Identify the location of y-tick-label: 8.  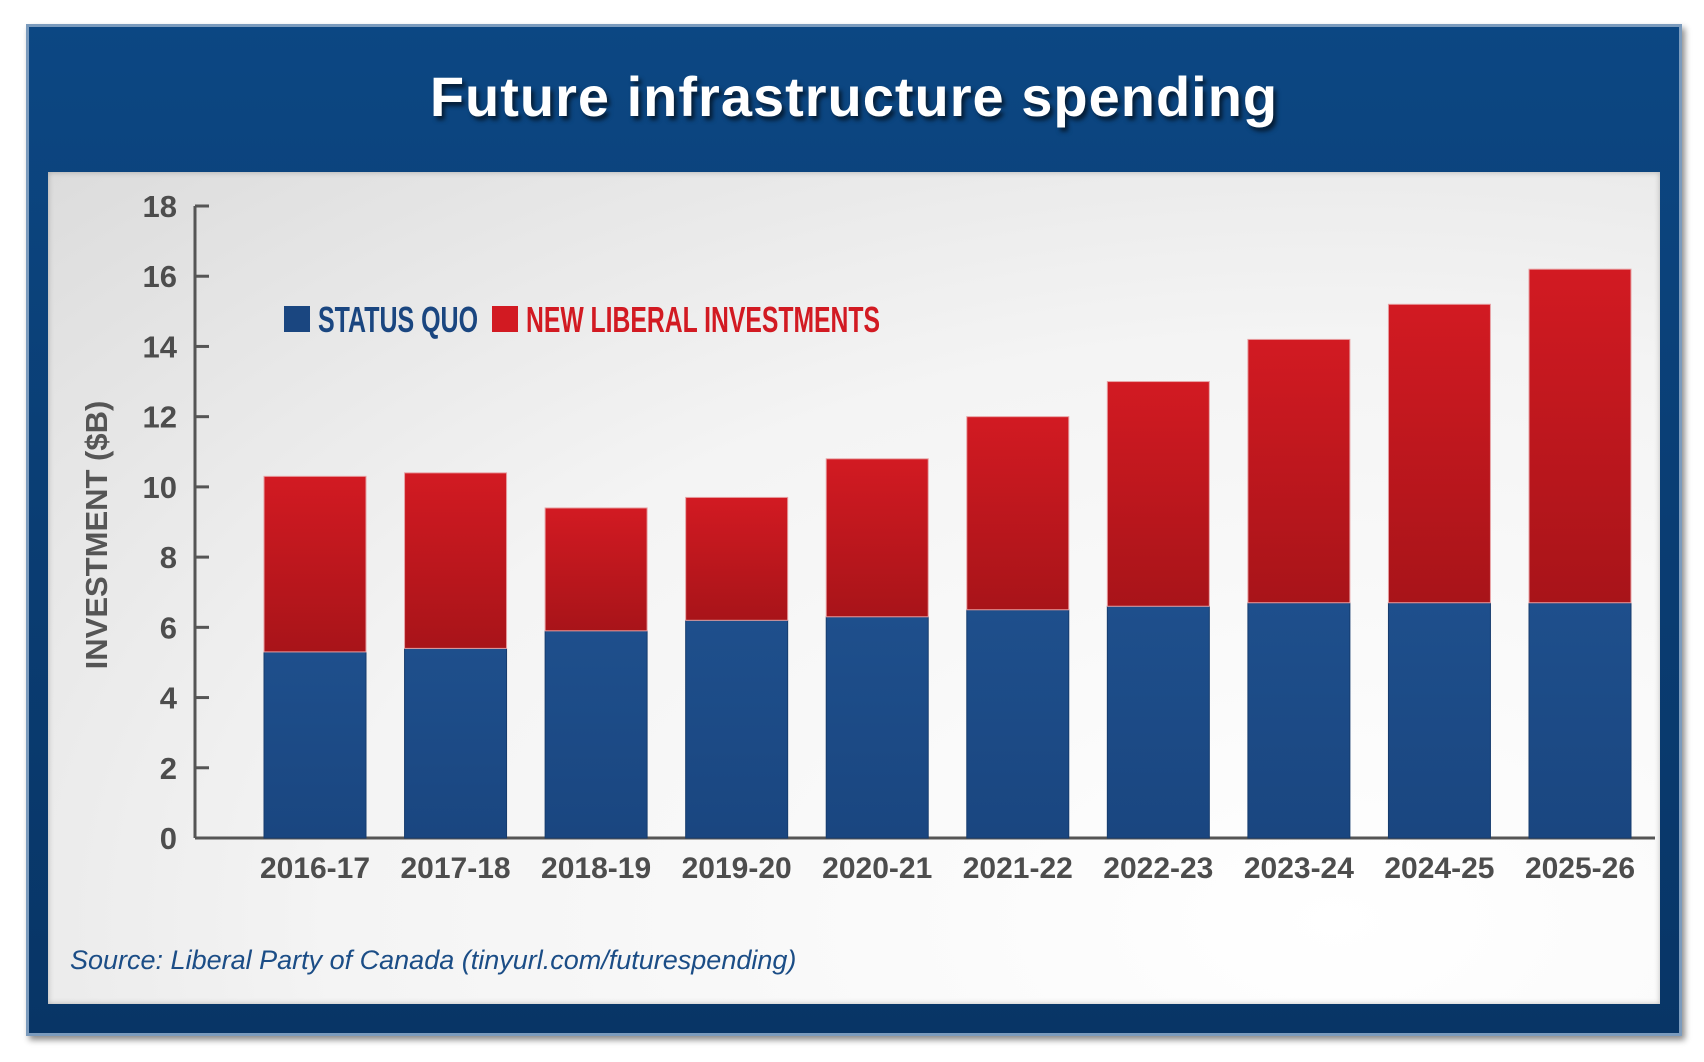
(168, 557).